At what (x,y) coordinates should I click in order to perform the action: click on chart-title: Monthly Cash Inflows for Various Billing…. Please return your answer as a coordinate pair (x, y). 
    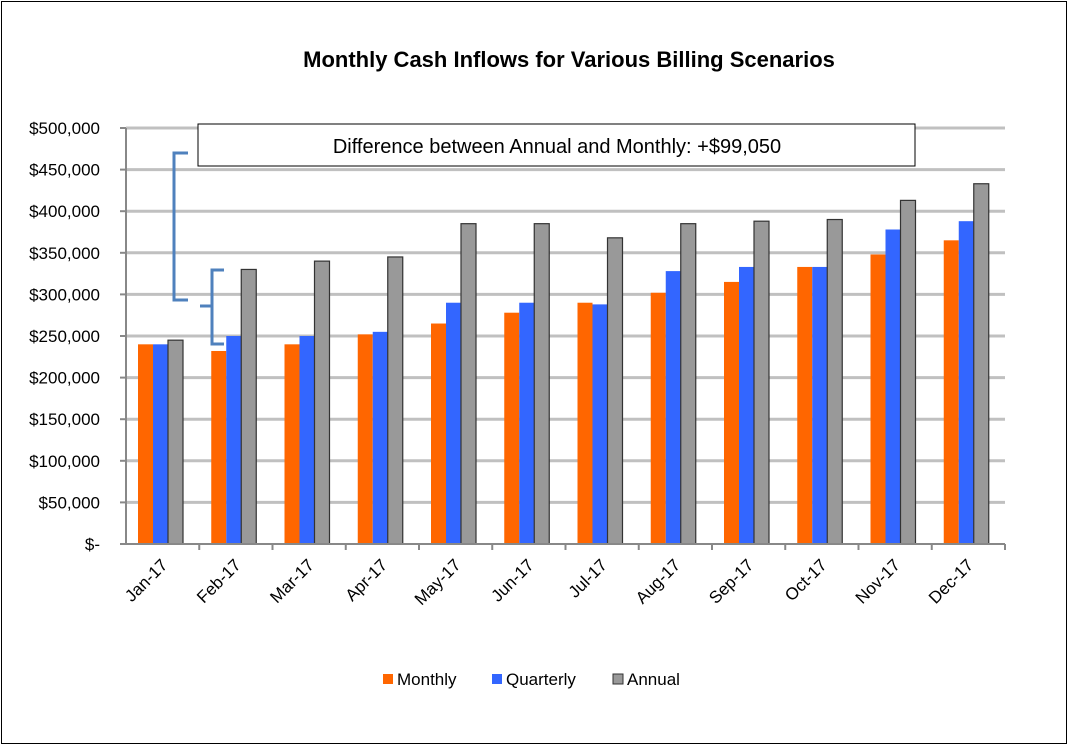
    Looking at the image, I should click on (569, 59).